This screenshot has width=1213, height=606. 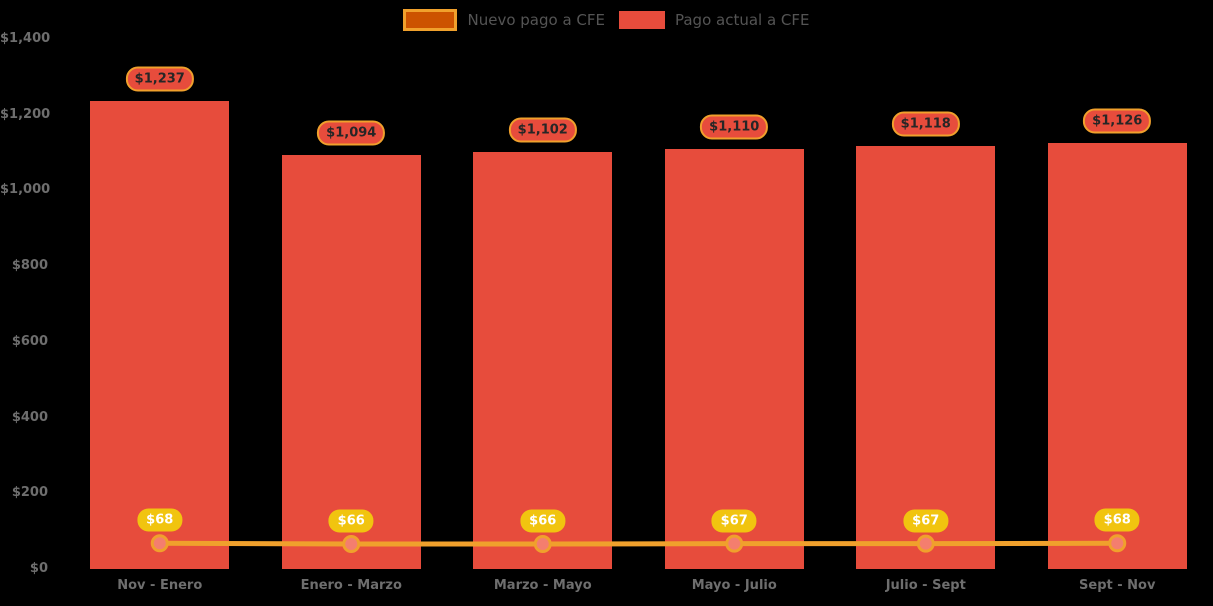 What do you see at coordinates (925, 124) in the screenshot?
I see `bar-value-label: $1,118` at bounding box center [925, 124].